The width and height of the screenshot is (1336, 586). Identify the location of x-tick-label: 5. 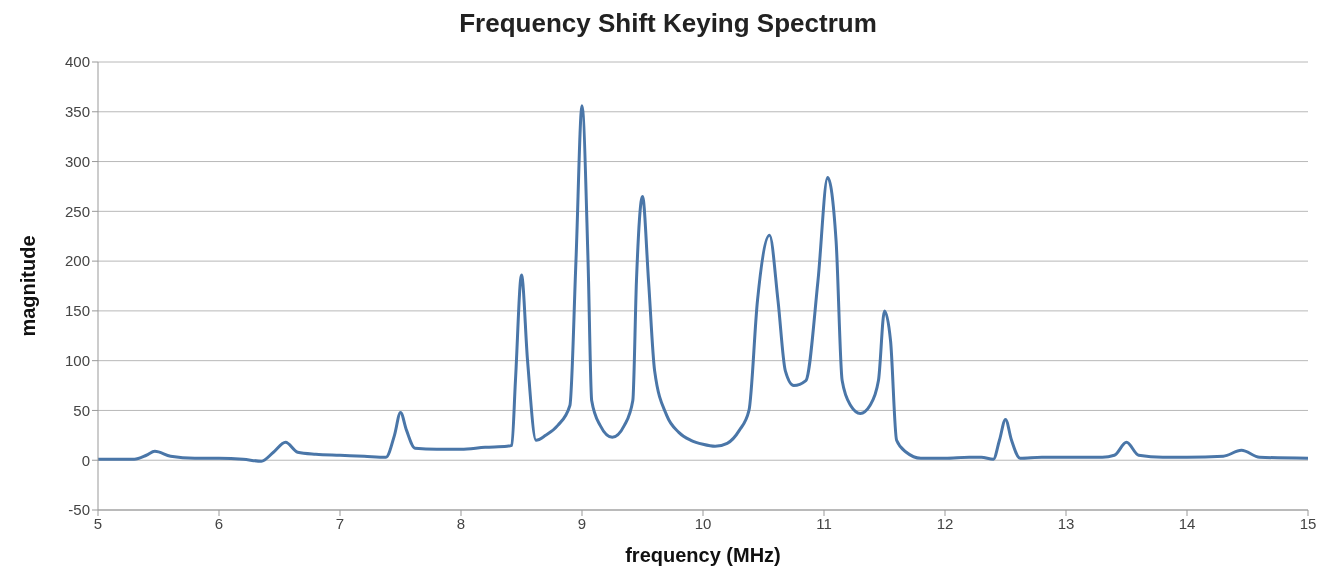
(98, 523).